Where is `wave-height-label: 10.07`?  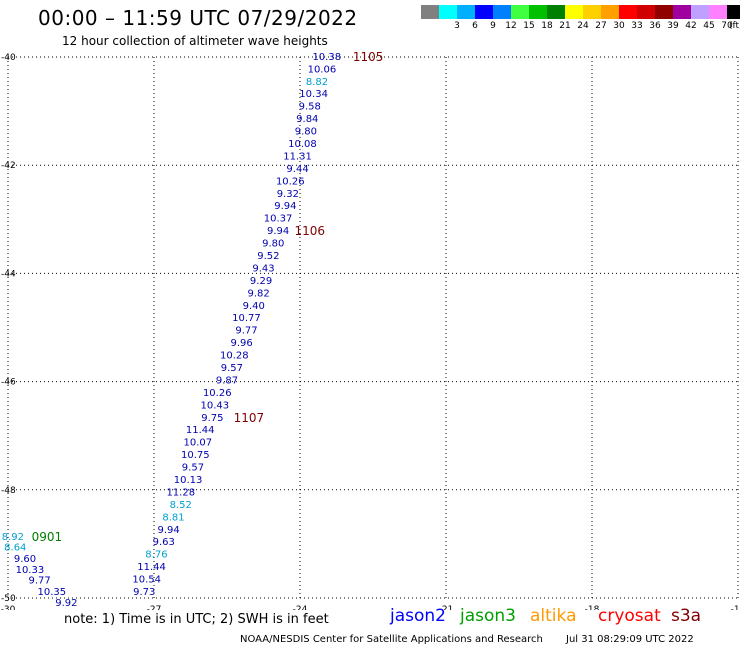 wave-height-label: 10.07 is located at coordinates (197, 443).